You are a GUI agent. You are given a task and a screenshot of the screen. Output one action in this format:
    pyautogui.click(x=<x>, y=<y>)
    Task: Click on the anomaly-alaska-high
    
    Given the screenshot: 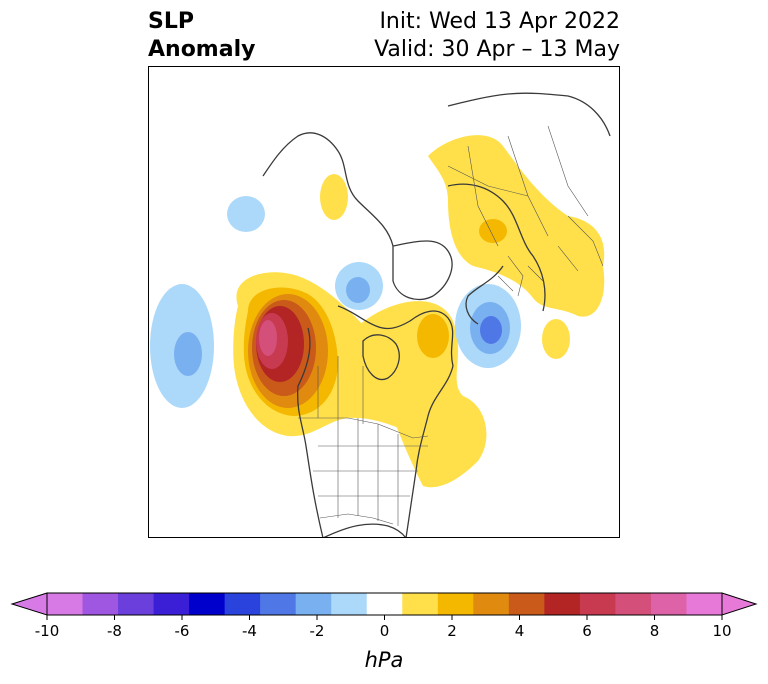 What is the action you would take?
    pyautogui.click(x=334, y=197)
    